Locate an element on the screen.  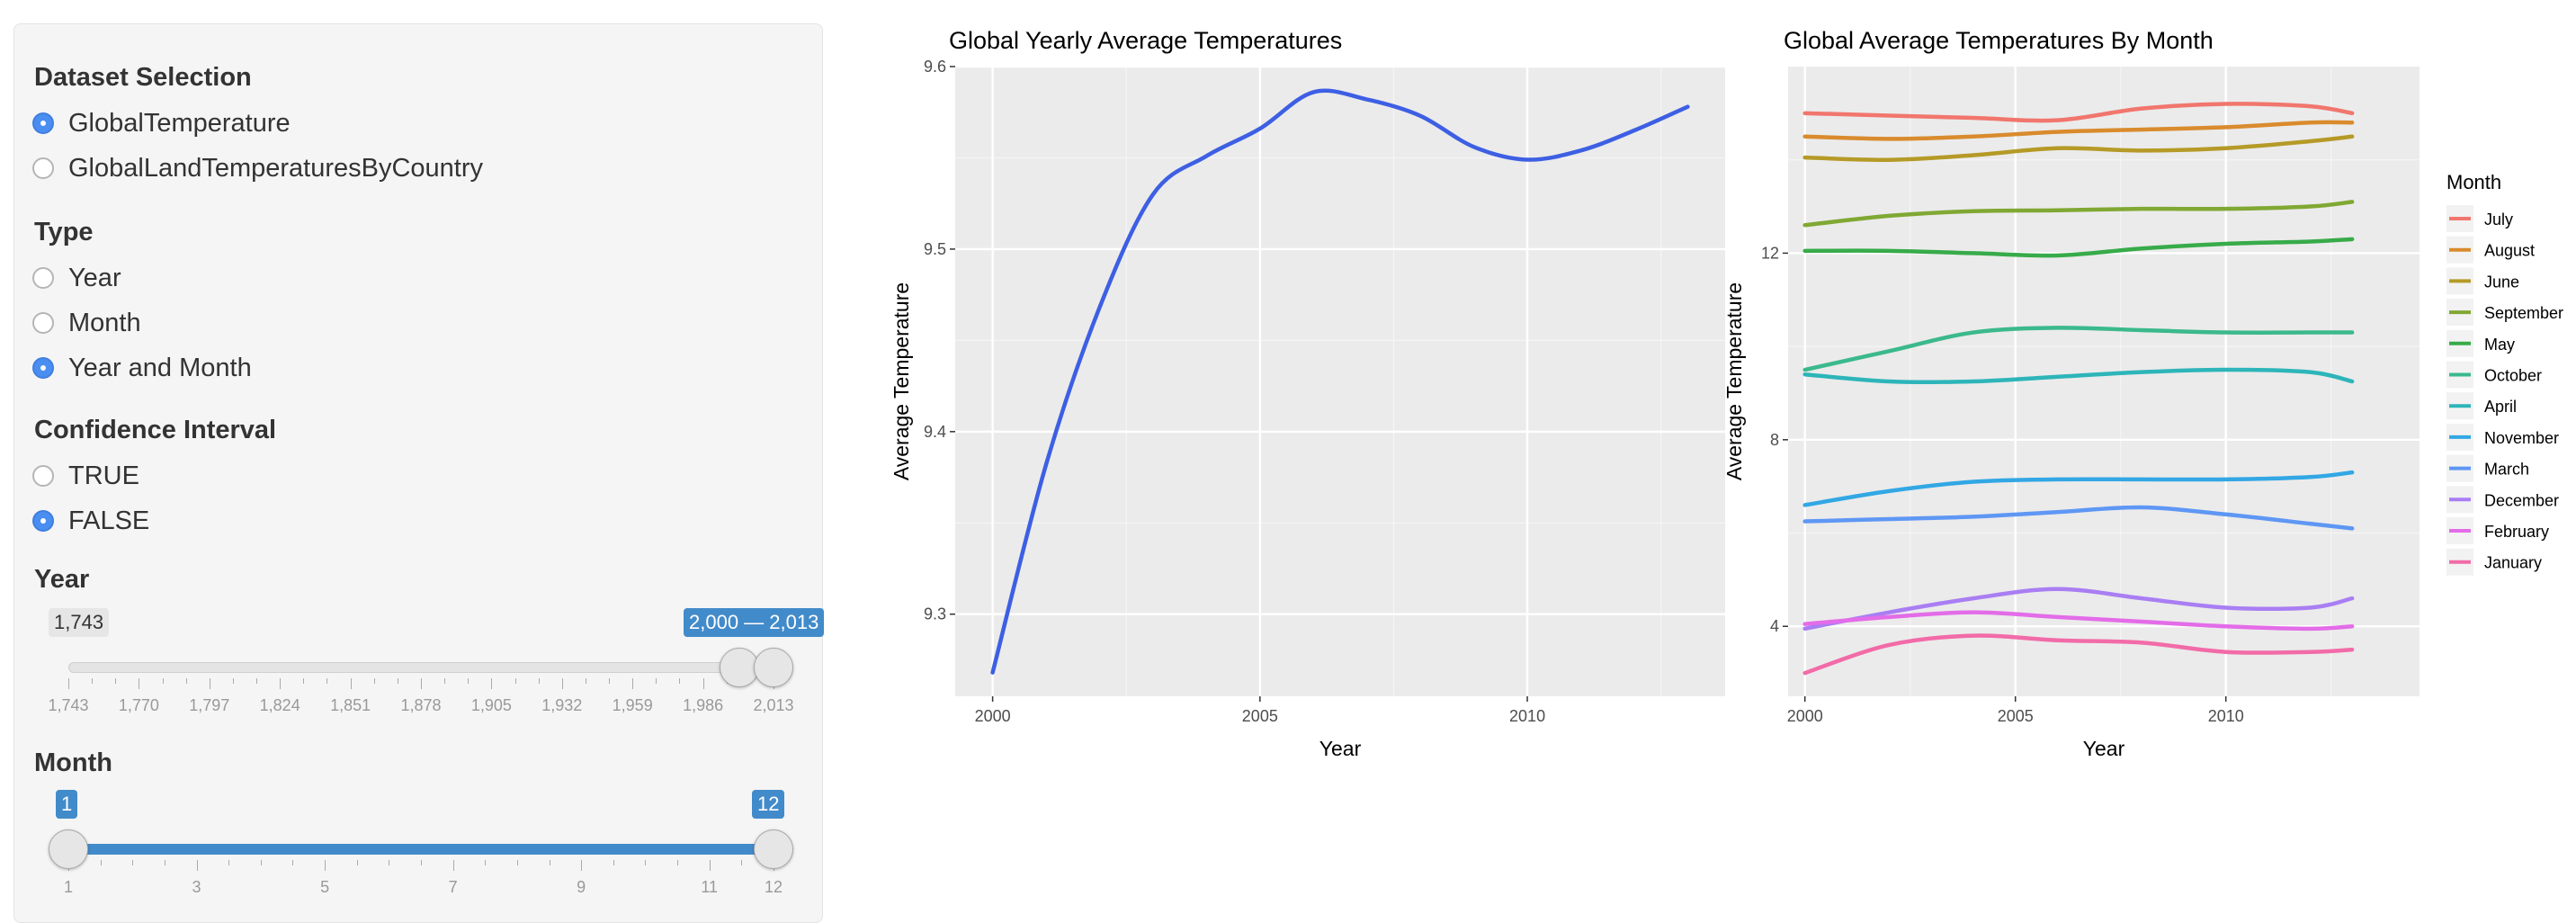
radio-false: FALSE is located at coordinates (90, 521).